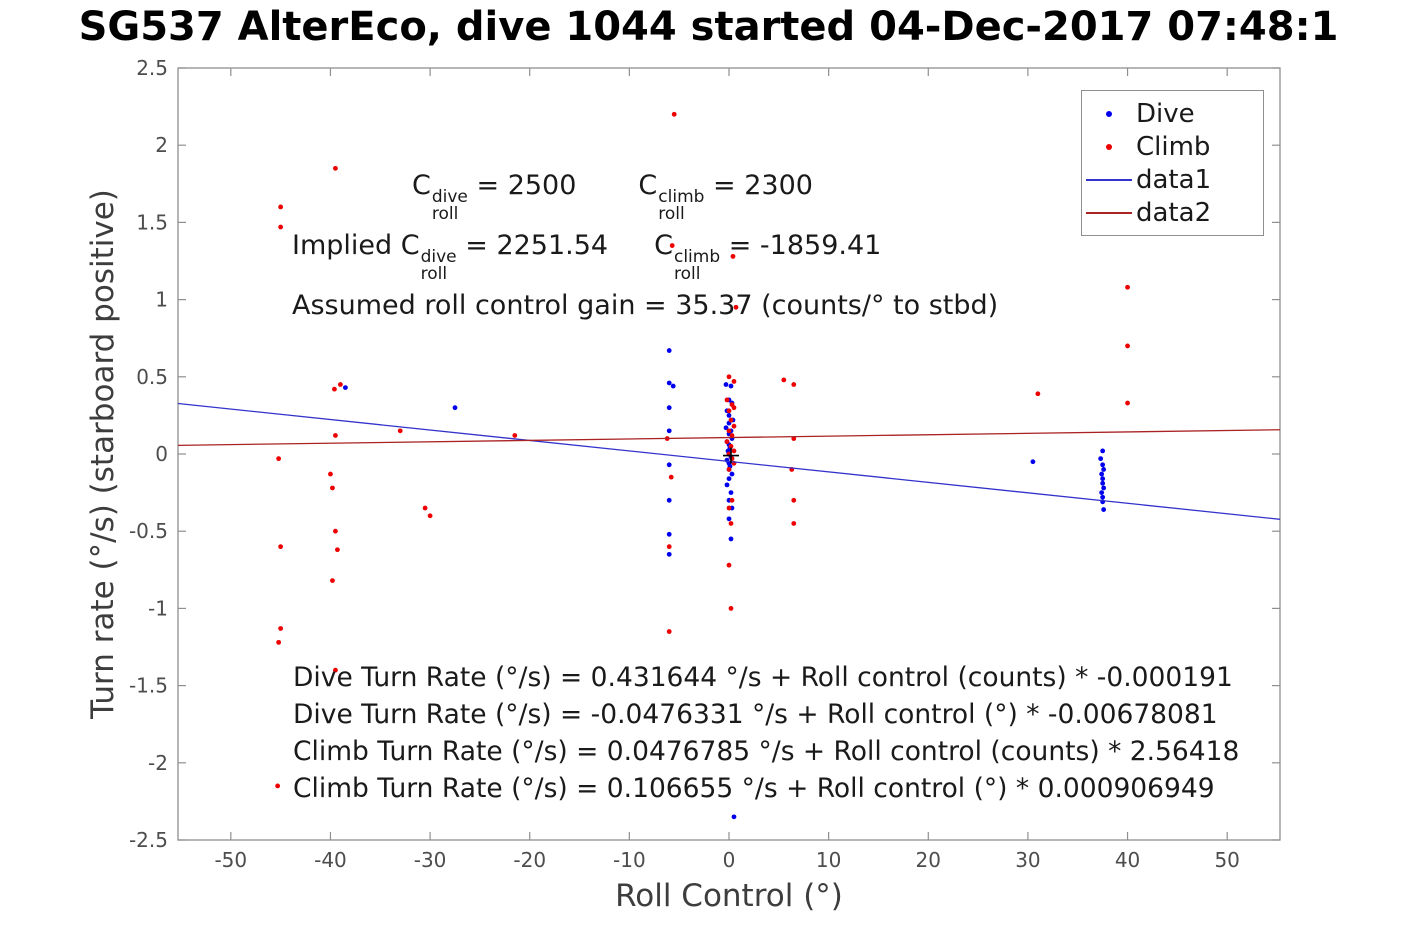 This screenshot has width=1417, height=945. Describe the element at coordinates (346, 245) in the screenshot. I see `implied-prefix: Implied` at that location.